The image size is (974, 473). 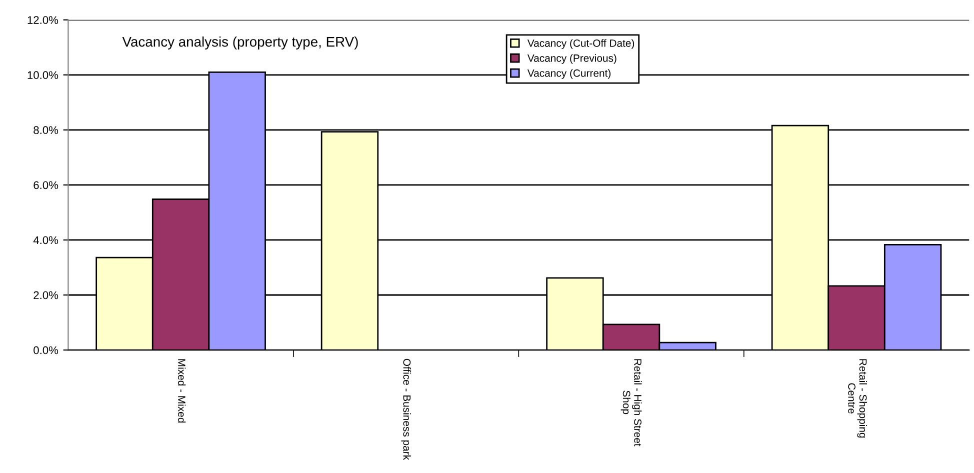 What do you see at coordinates (568, 74) in the screenshot?
I see `legend-label: Vacancy (Current)` at bounding box center [568, 74].